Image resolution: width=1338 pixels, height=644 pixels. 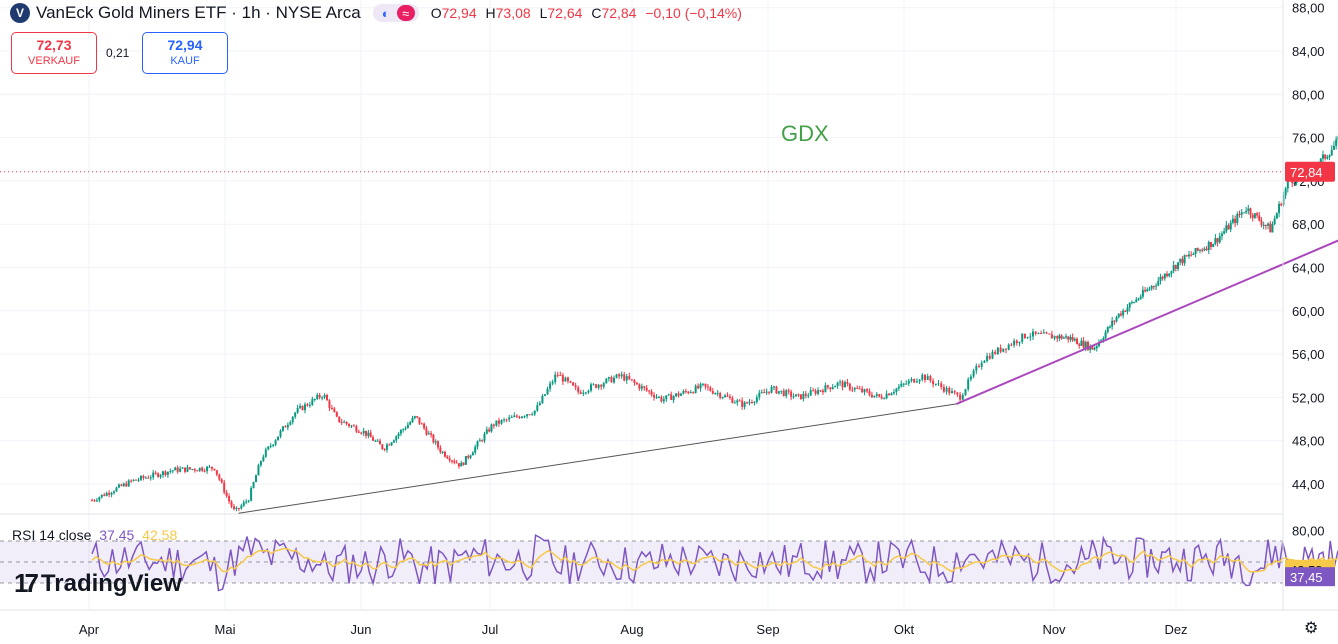 What do you see at coordinates (225, 629) in the screenshot?
I see `x-tick-label: Mai` at bounding box center [225, 629].